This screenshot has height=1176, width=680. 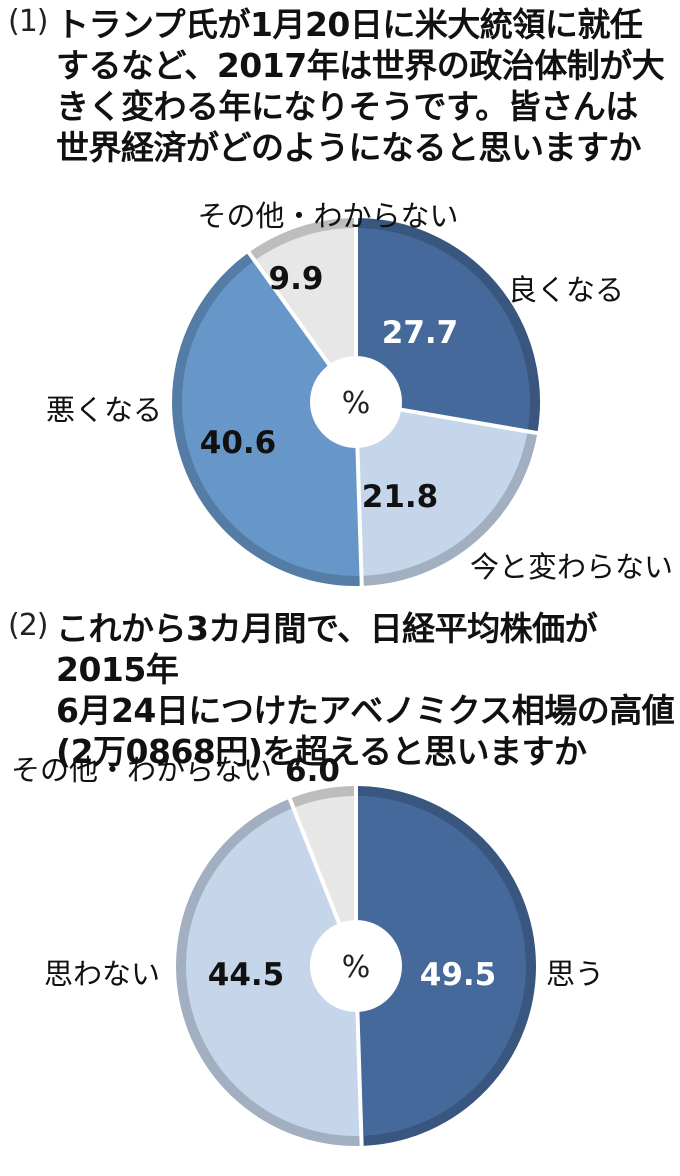 I want to click on slice-value-label: 21.8, so click(x=400, y=497).